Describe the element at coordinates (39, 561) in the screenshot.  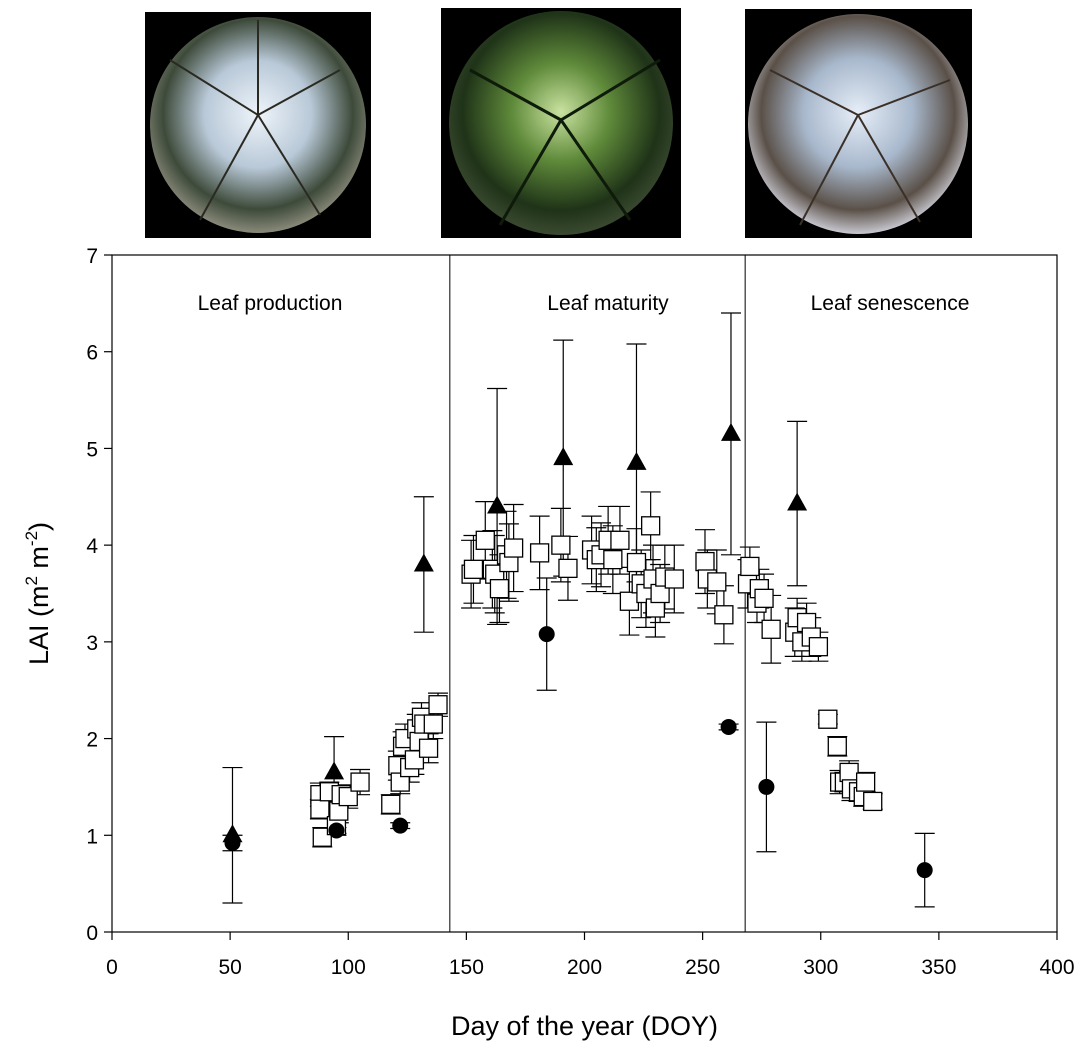
I see `y-axis-label-part: m` at that location.